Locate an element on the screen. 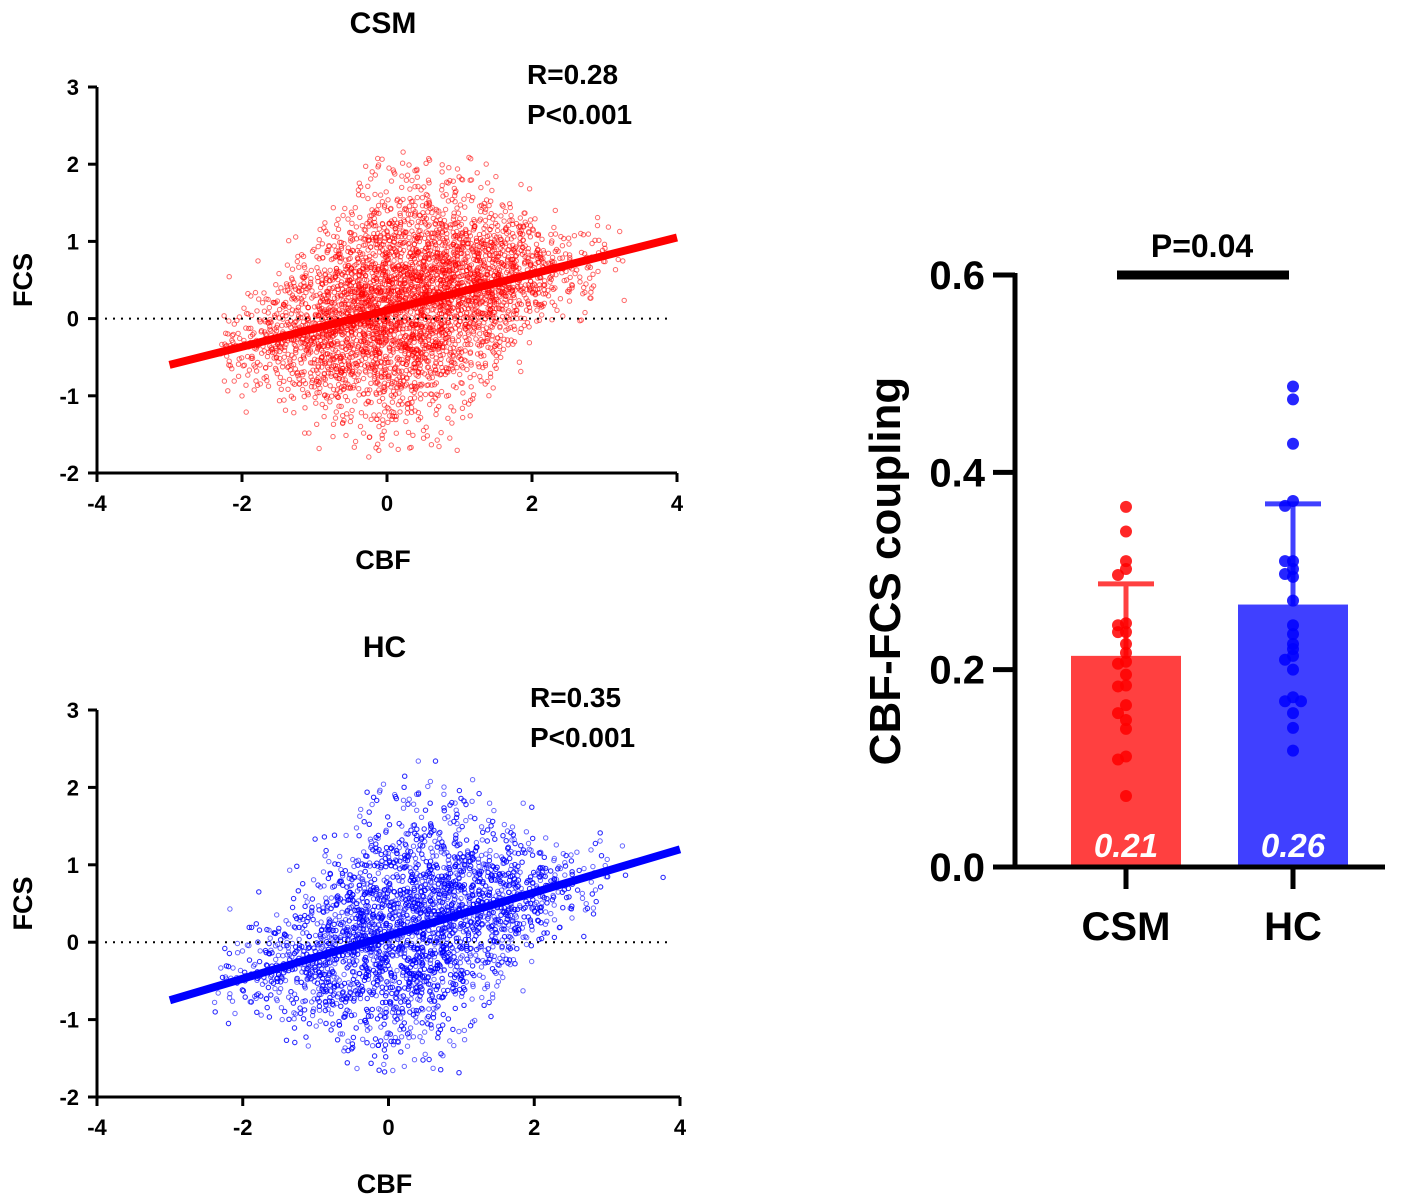 This screenshot has width=1417, height=1204. p-annotation: P<0.001 is located at coordinates (579, 114).